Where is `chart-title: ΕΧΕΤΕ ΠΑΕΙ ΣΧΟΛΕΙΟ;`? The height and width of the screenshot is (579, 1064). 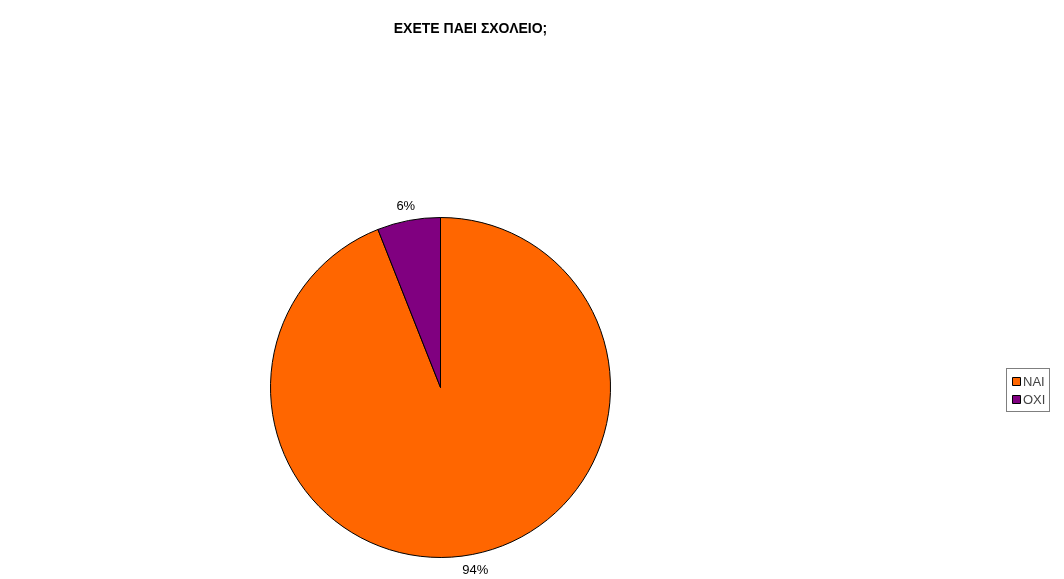 chart-title: ΕΧΕΤΕ ΠΑΕΙ ΣΧΟΛΕΙΟ; is located at coordinates (470, 27).